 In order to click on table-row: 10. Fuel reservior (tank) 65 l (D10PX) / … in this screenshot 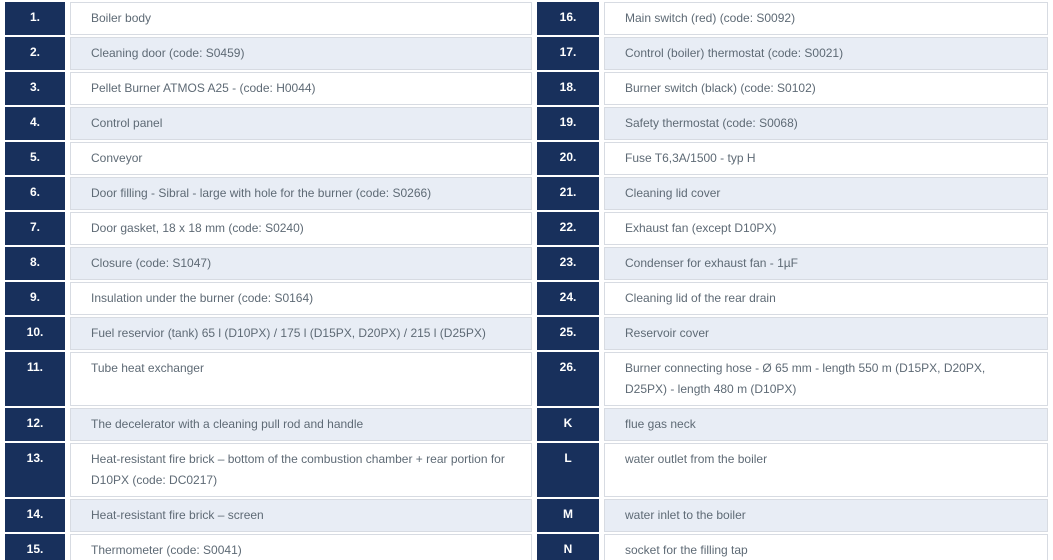, I will do `click(526, 333)`.